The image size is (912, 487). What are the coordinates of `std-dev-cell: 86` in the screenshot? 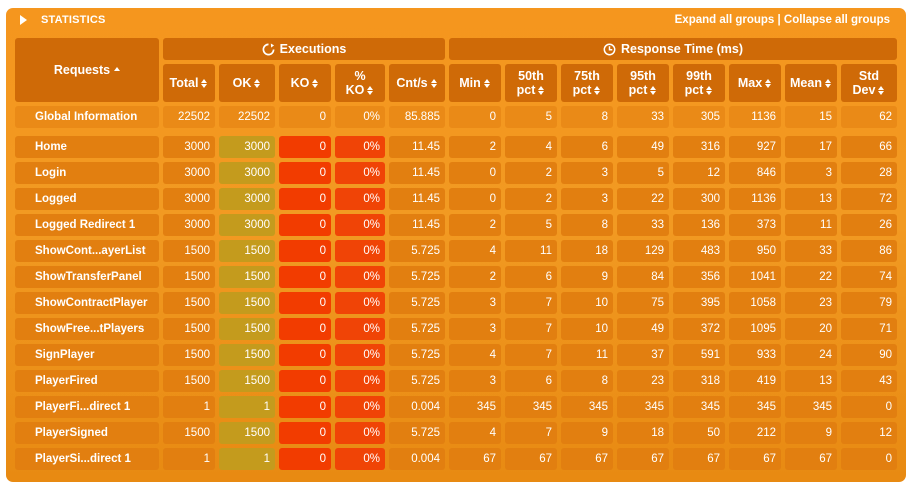 It's located at (869, 251).